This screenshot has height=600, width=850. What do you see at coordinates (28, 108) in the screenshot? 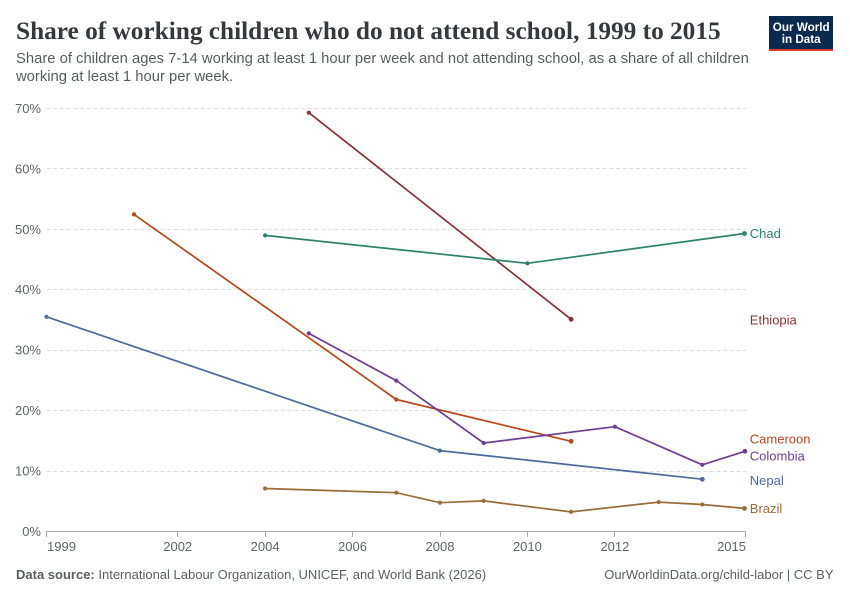
I see `svg-text: 70%` at bounding box center [28, 108].